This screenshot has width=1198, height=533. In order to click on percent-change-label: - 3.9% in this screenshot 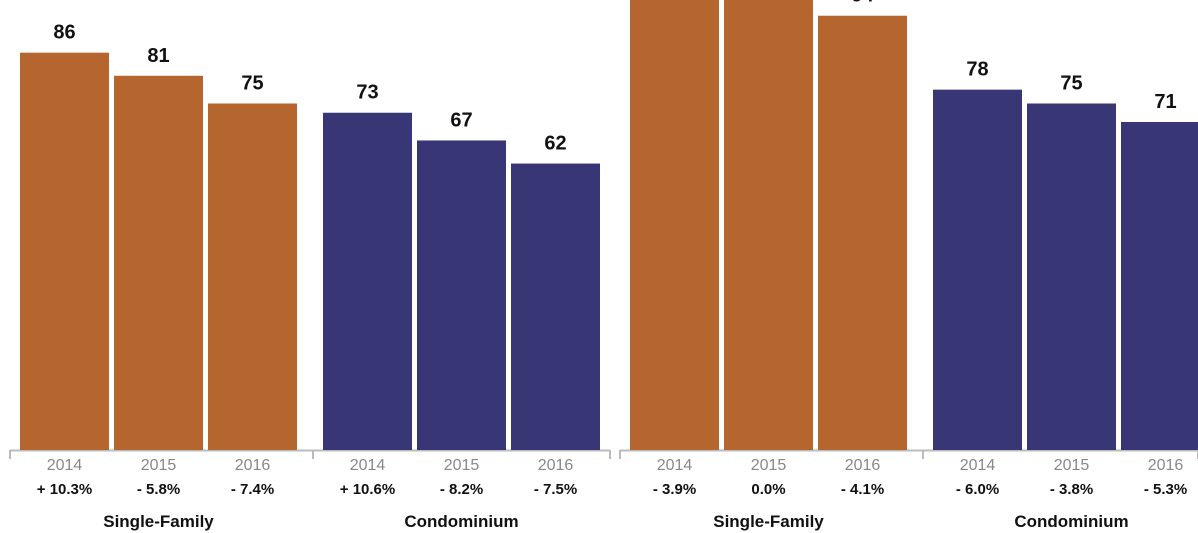, I will do `click(674, 489)`.